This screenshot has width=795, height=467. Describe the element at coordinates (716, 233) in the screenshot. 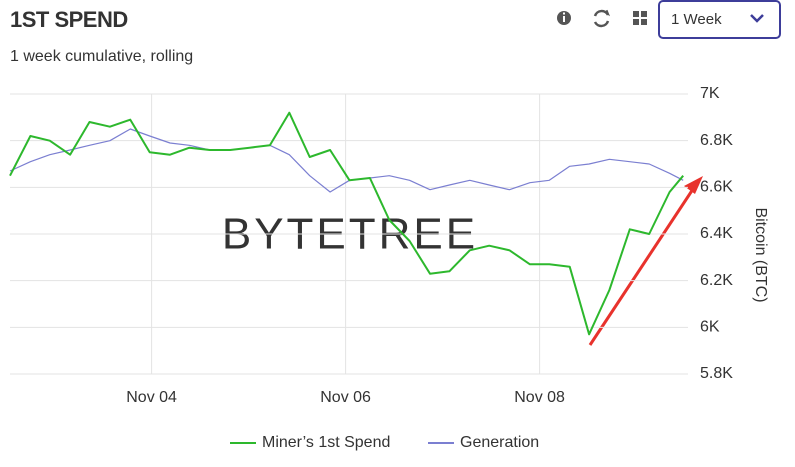

I see `y-tick-label: 6.4K` at that location.